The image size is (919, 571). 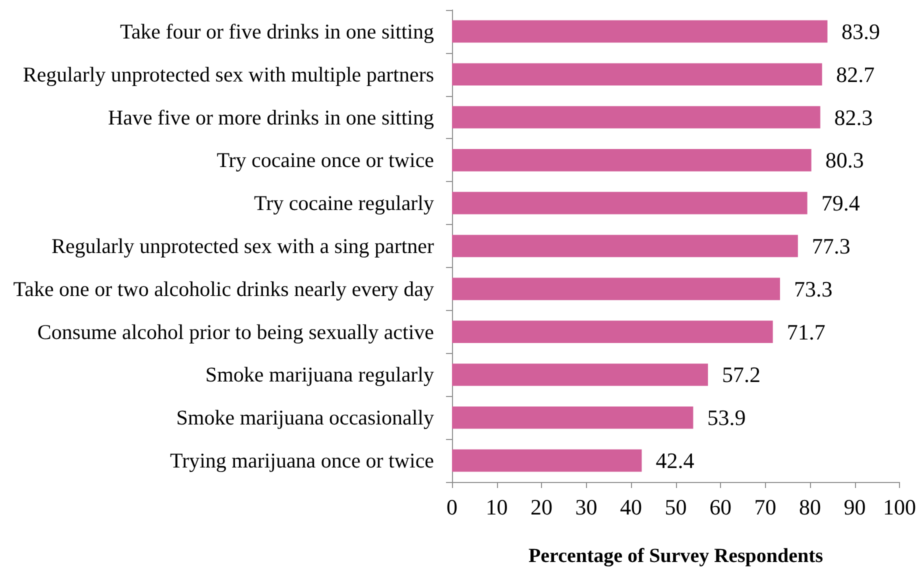 I want to click on y-tick-label: Take one or two alcoholic drinks nearly every day, so click(x=223, y=288).